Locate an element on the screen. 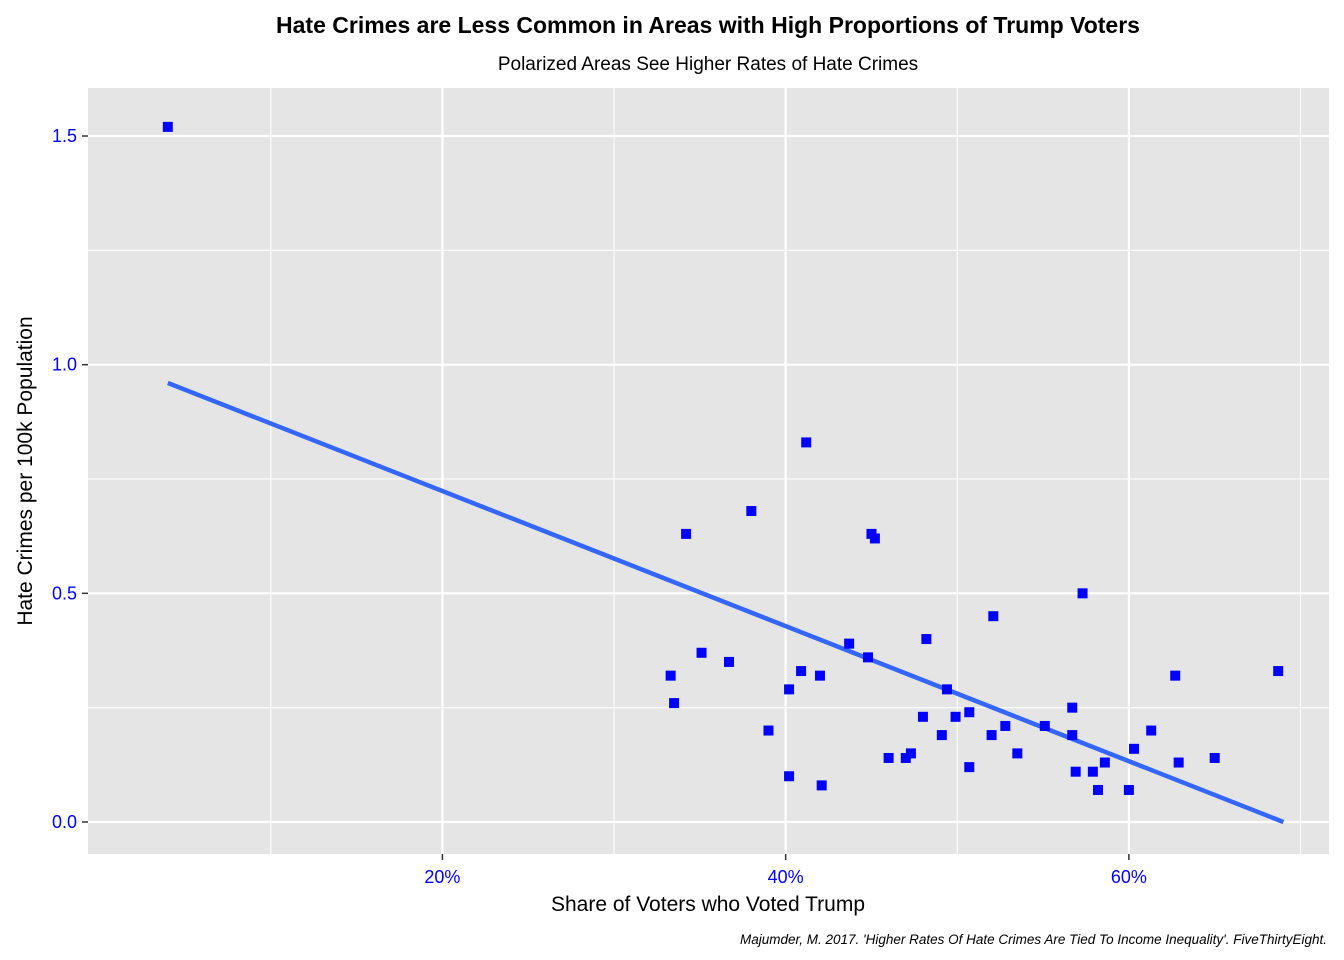 This screenshot has height=960, width=1344. y-tick-label-1: 0.5 is located at coordinates (64, 593).